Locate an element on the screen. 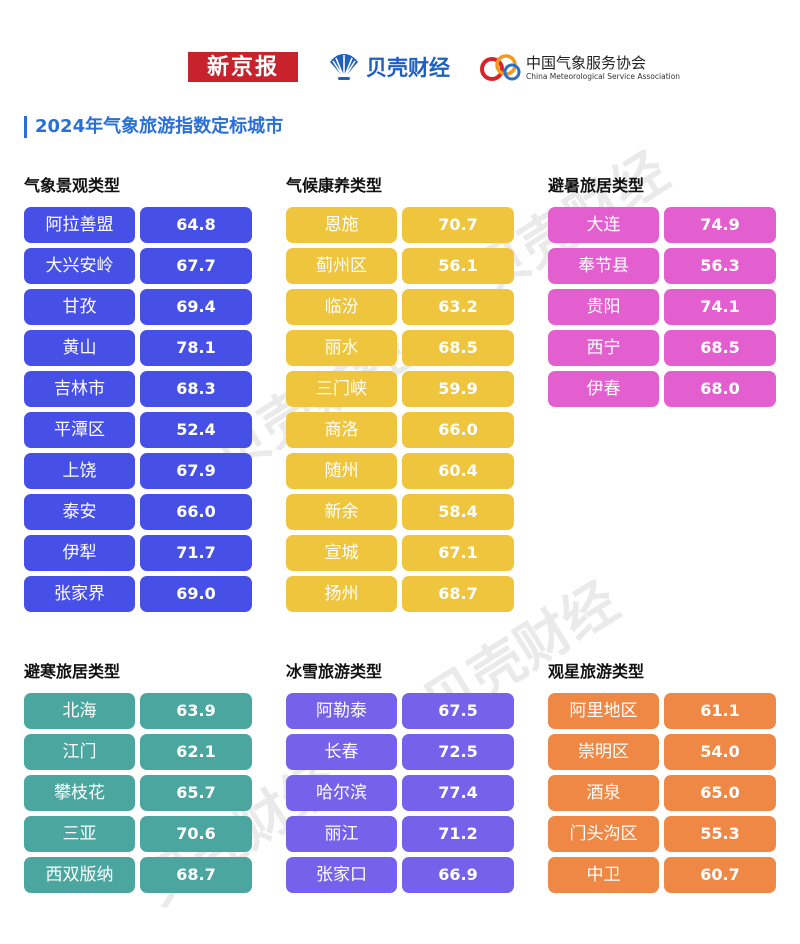  index-value: 56.3 is located at coordinates (720, 266).